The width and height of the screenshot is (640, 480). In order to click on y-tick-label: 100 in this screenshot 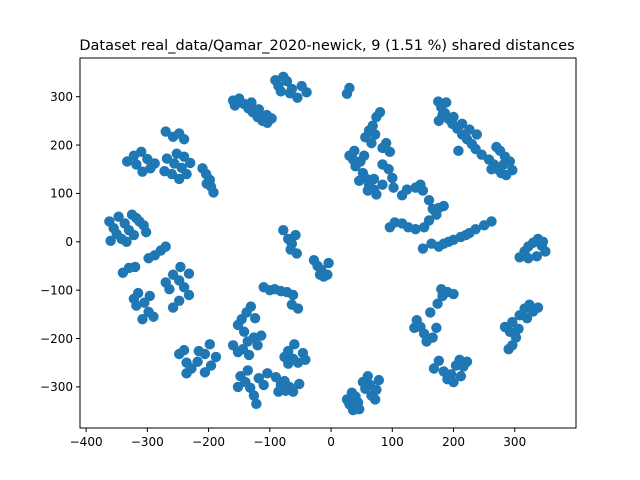, I will do `click(61, 194)`.